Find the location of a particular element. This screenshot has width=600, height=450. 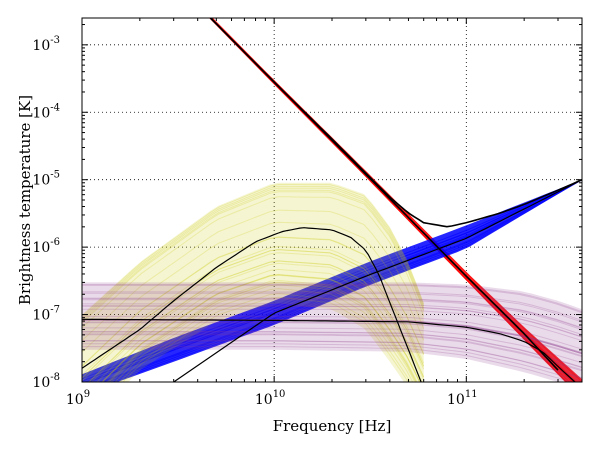

y-tick-label: 10⁻⁴ is located at coordinates (46, 111).